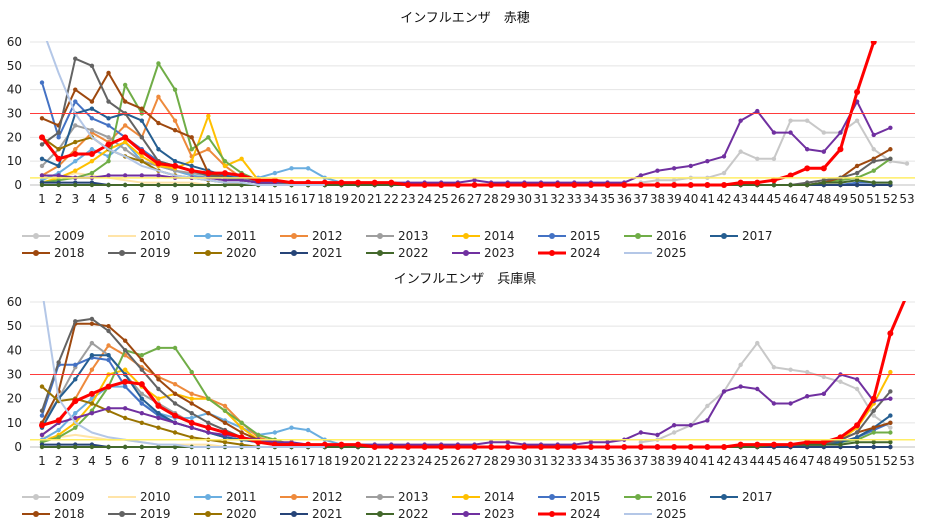 Image resolution: width=930 pixels, height=524 pixels. Describe the element at coordinates (807, 199) in the screenshot. I see `x-tick-label: 47` at that location.